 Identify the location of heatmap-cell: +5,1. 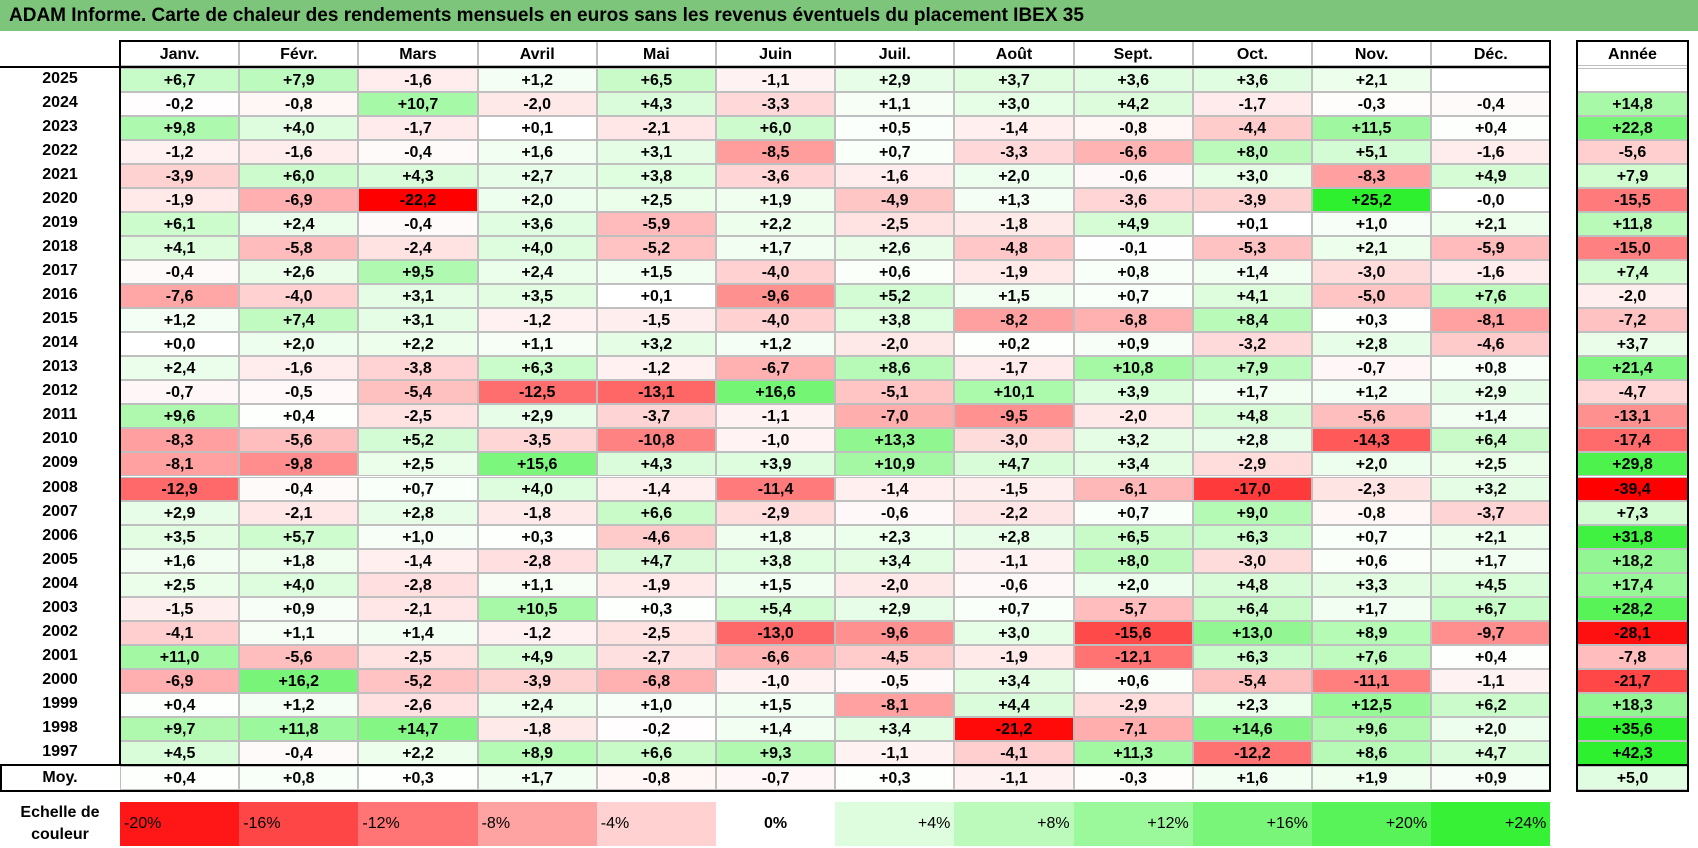
(1372, 152).